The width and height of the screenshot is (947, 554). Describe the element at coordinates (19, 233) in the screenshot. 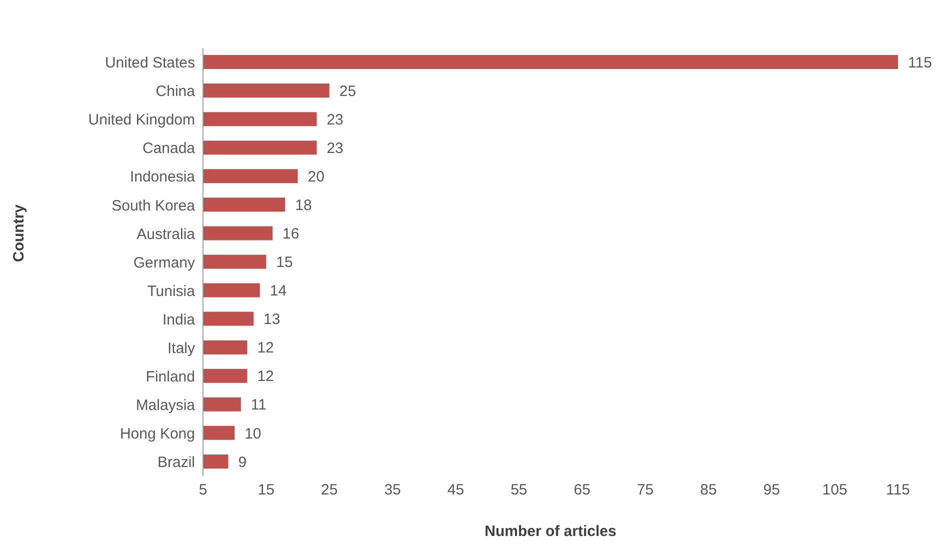

I see `y-axis-title: Country` at that location.